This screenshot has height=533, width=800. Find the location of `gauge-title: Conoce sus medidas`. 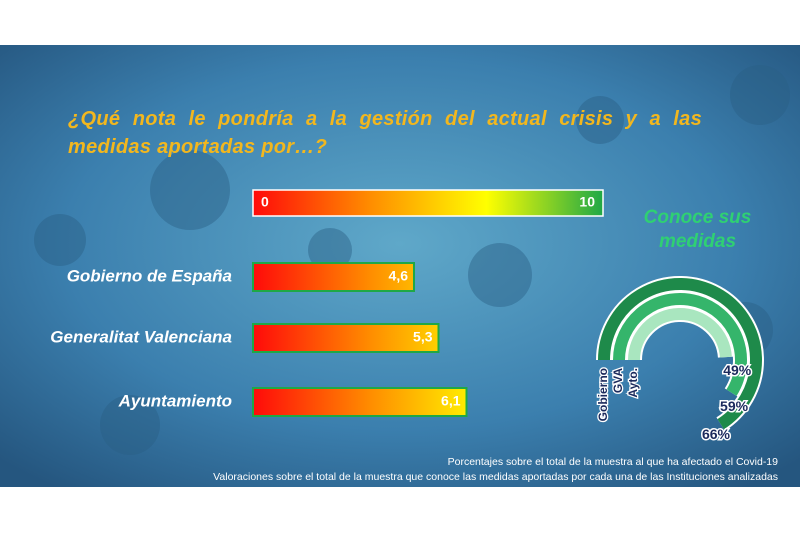

gauge-title: Conoce sus medidas is located at coordinates (697, 229).